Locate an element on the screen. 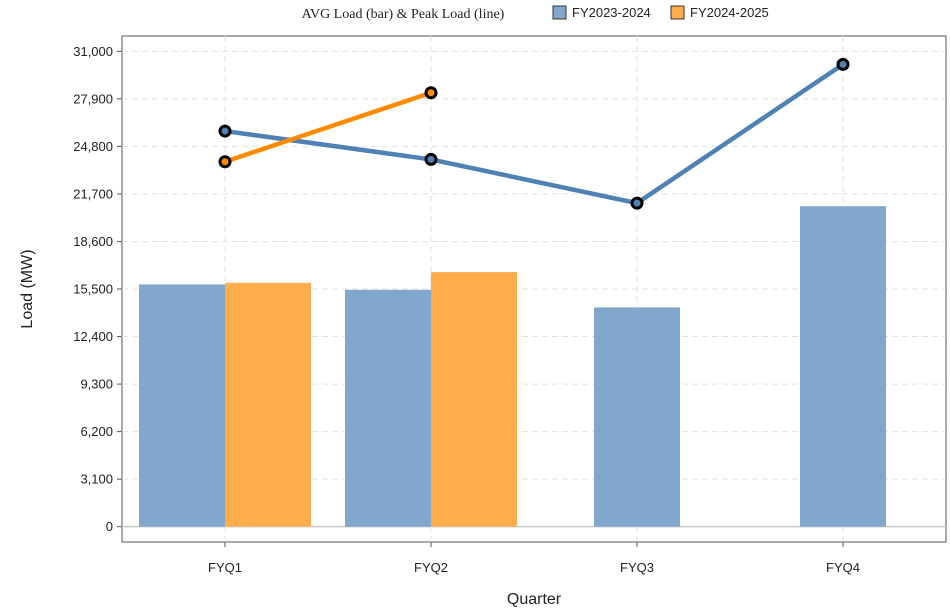  point-fy2023-2024-fyq1 is located at coordinates (225, 131).